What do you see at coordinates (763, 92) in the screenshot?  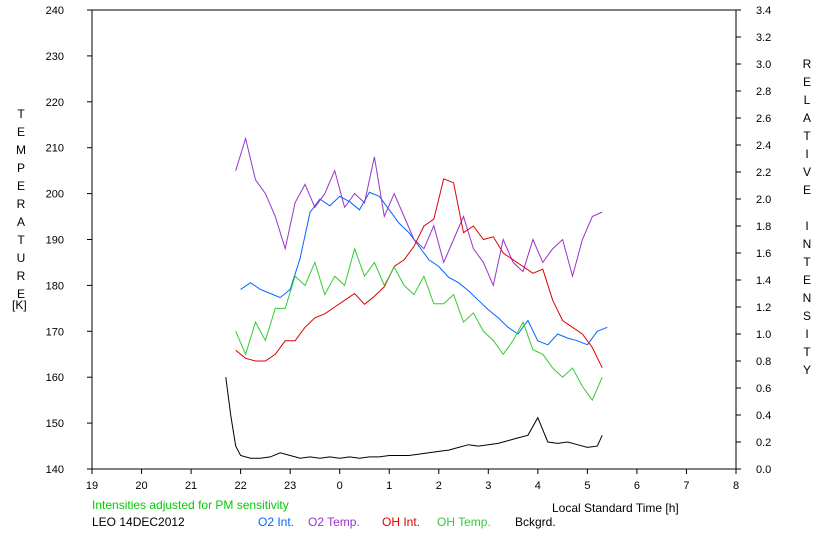 I see `y-right-tick-label: 2.8` at bounding box center [763, 92].